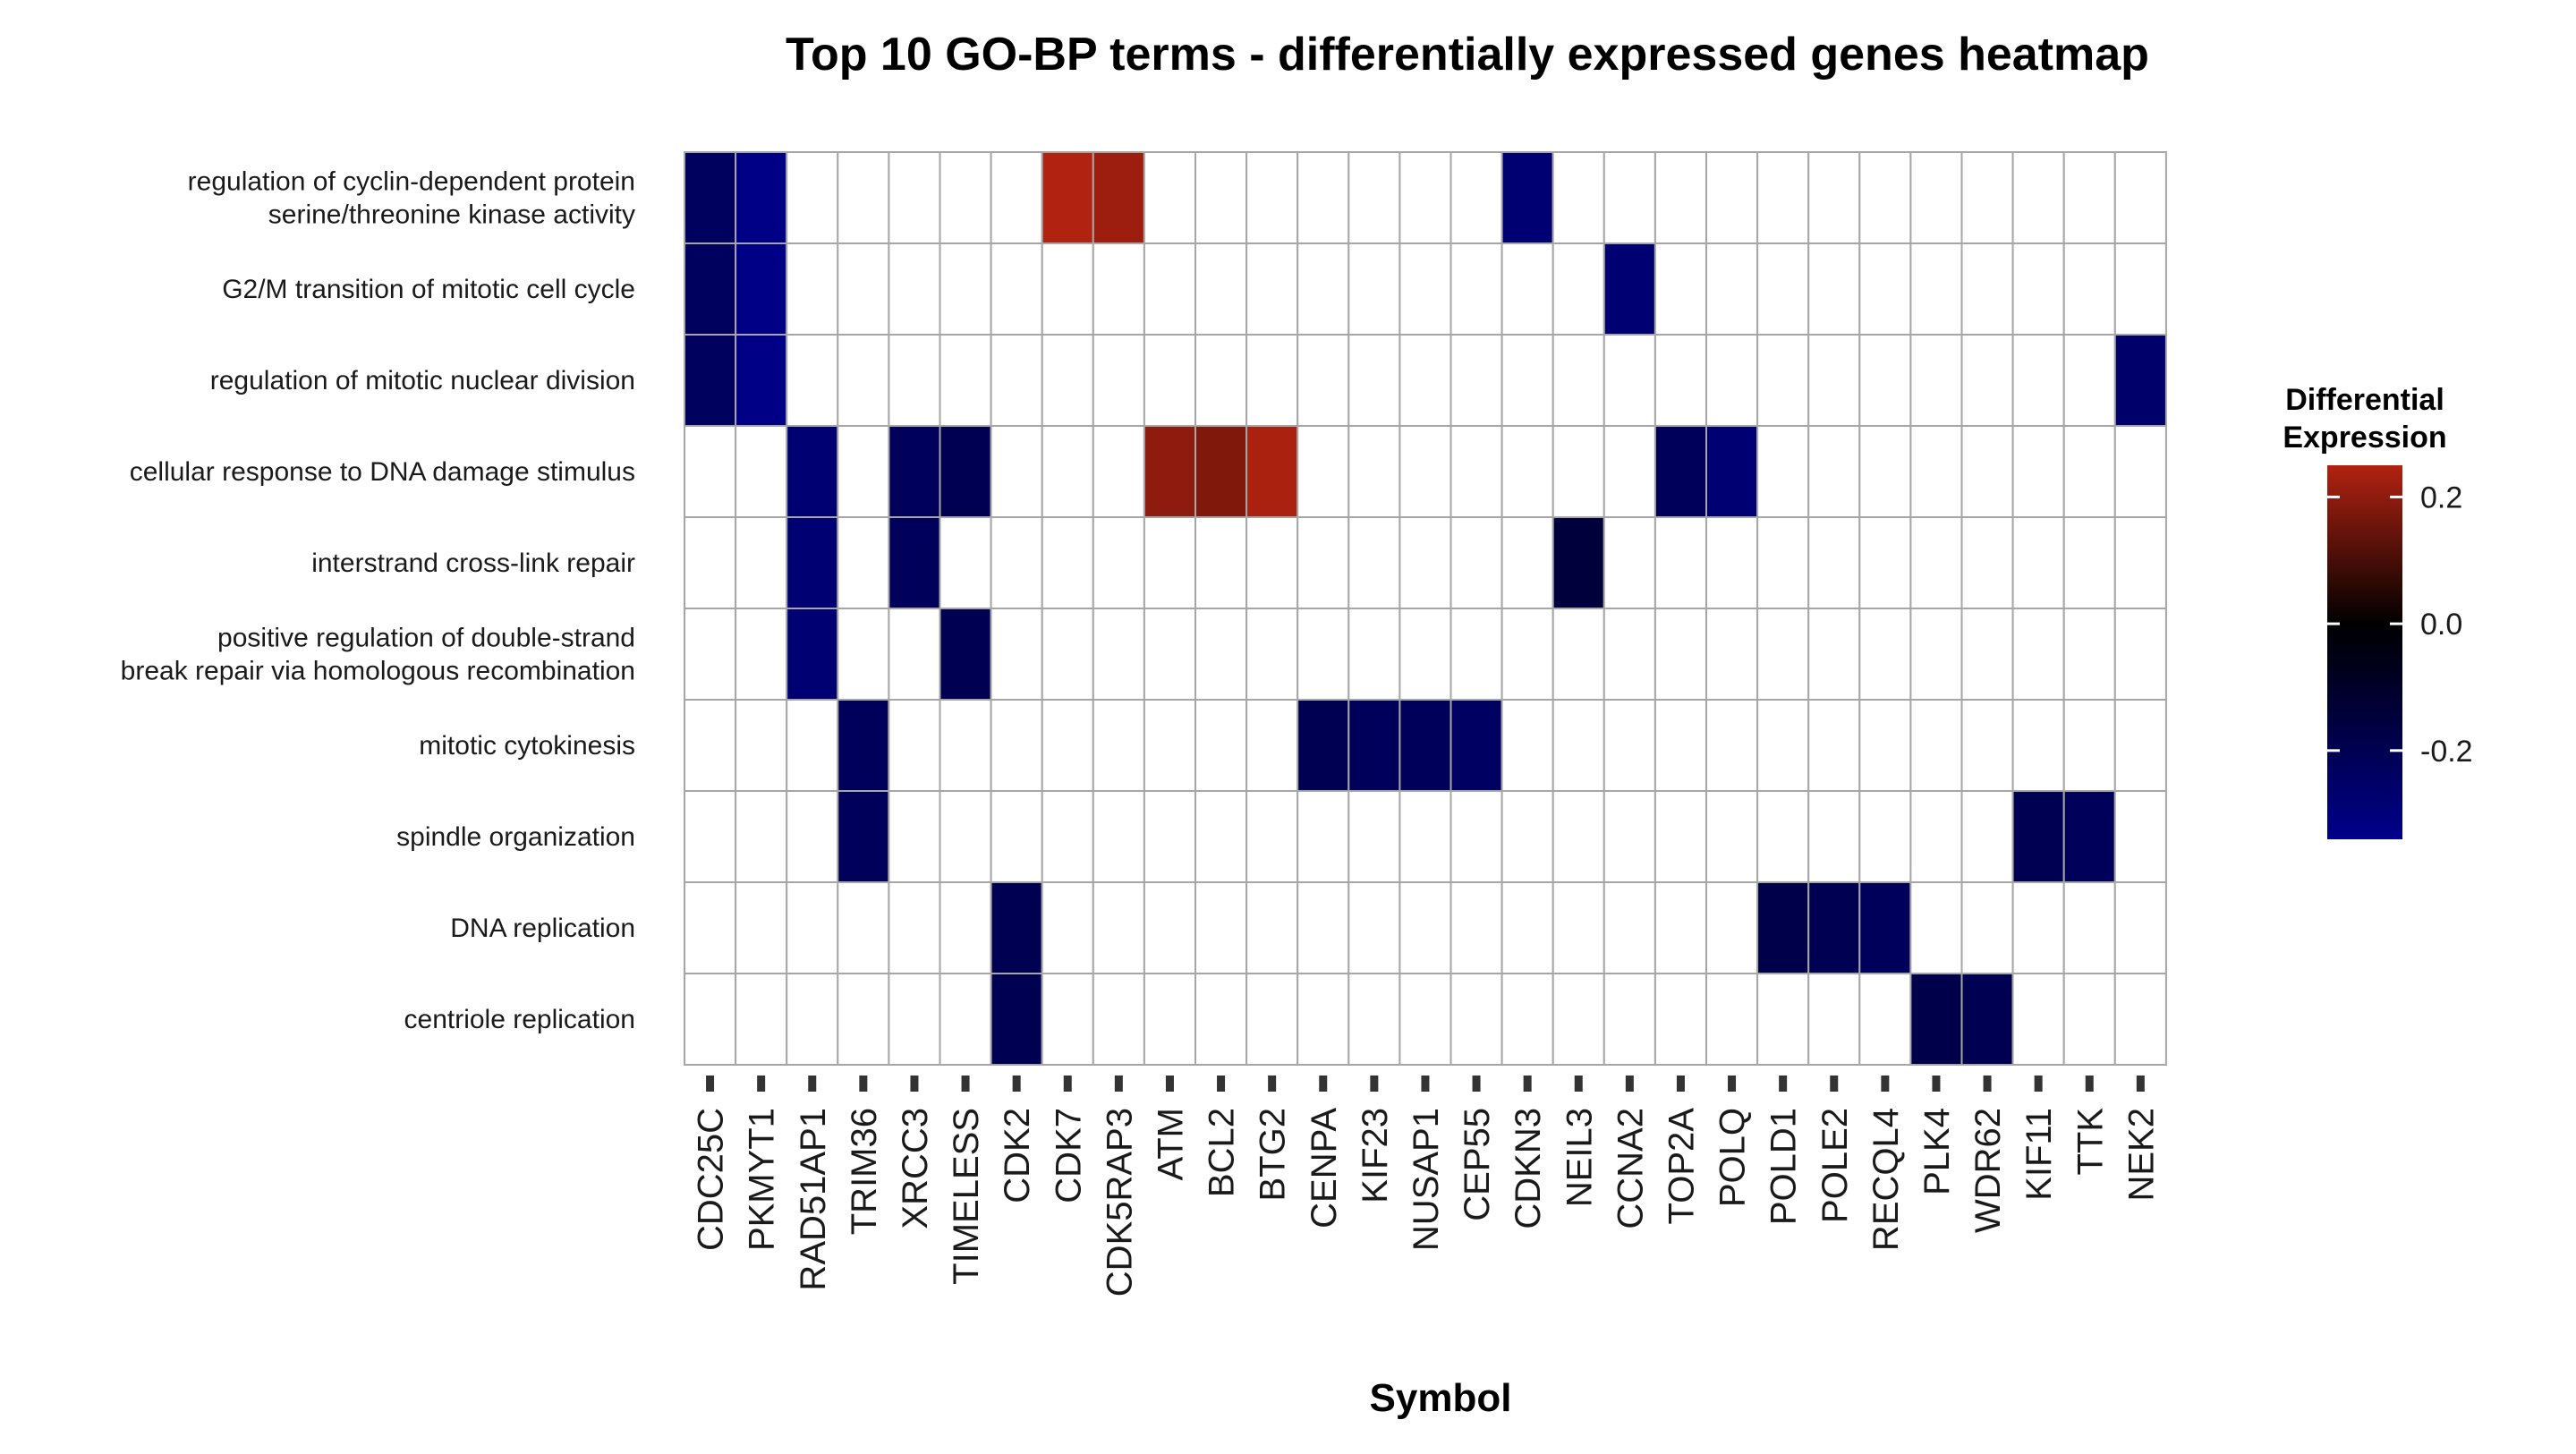 This screenshot has height=1454, width=2576. Describe the element at coordinates (519, 1020) in the screenshot. I see `row-label: centriole replication` at that location.